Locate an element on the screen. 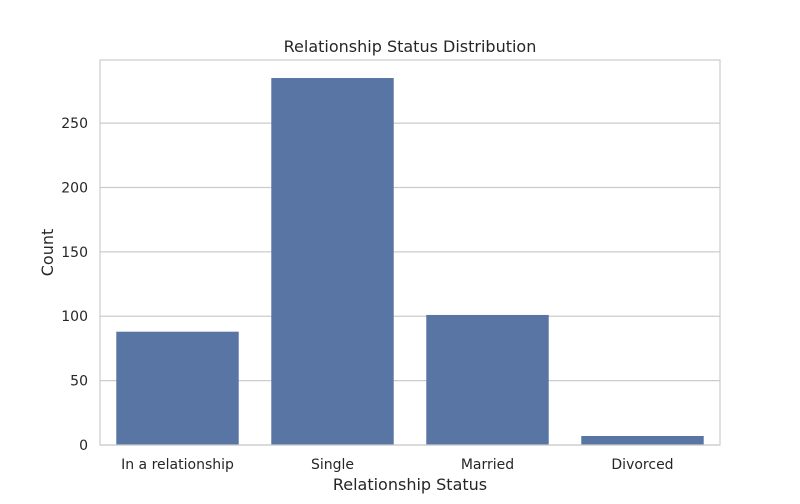  x-tick-labels: In a relationship Single Married Divorced is located at coordinates (397, 465).